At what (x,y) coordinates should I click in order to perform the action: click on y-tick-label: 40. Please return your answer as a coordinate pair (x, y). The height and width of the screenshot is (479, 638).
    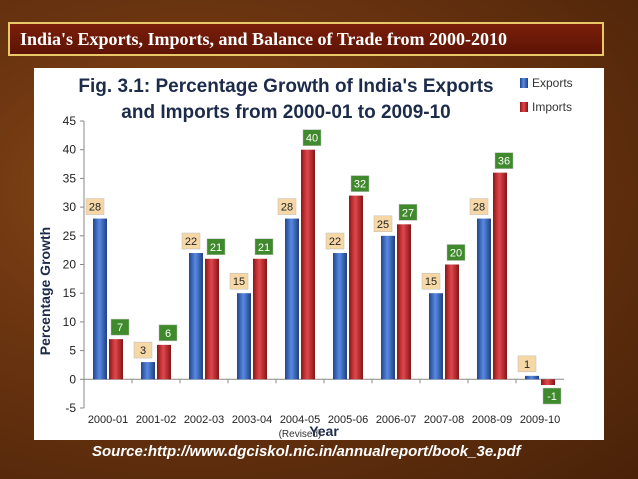
    Looking at the image, I should click on (70, 150).